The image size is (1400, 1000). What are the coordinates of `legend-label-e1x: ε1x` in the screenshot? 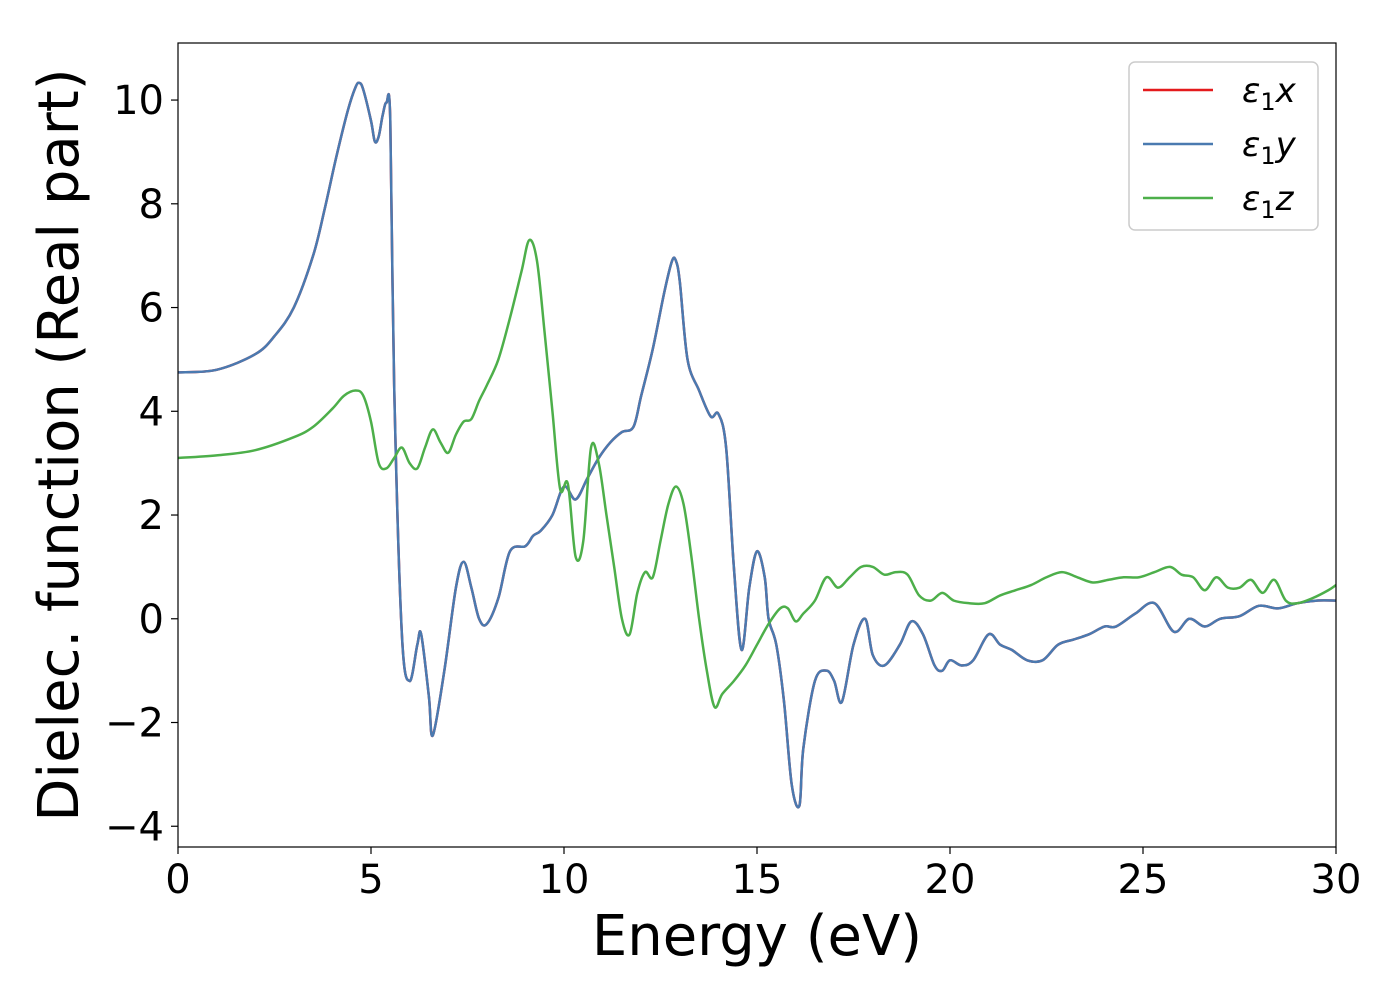 It's located at (1269, 93).